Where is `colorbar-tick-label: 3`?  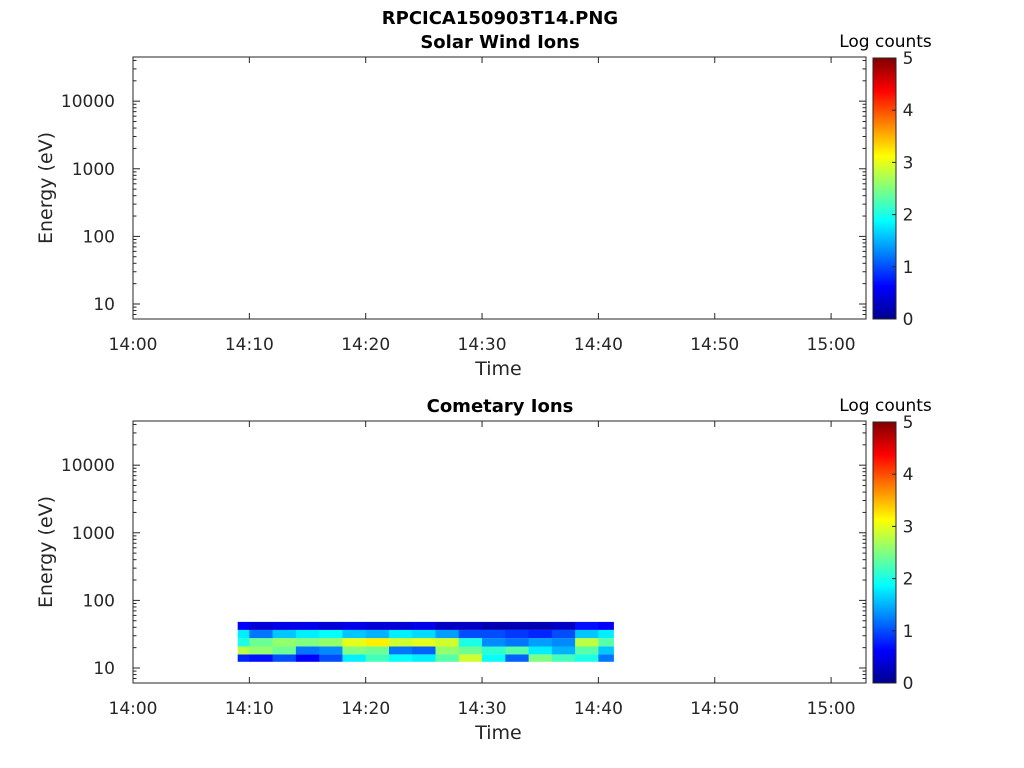
colorbar-tick-label: 3 is located at coordinates (908, 527).